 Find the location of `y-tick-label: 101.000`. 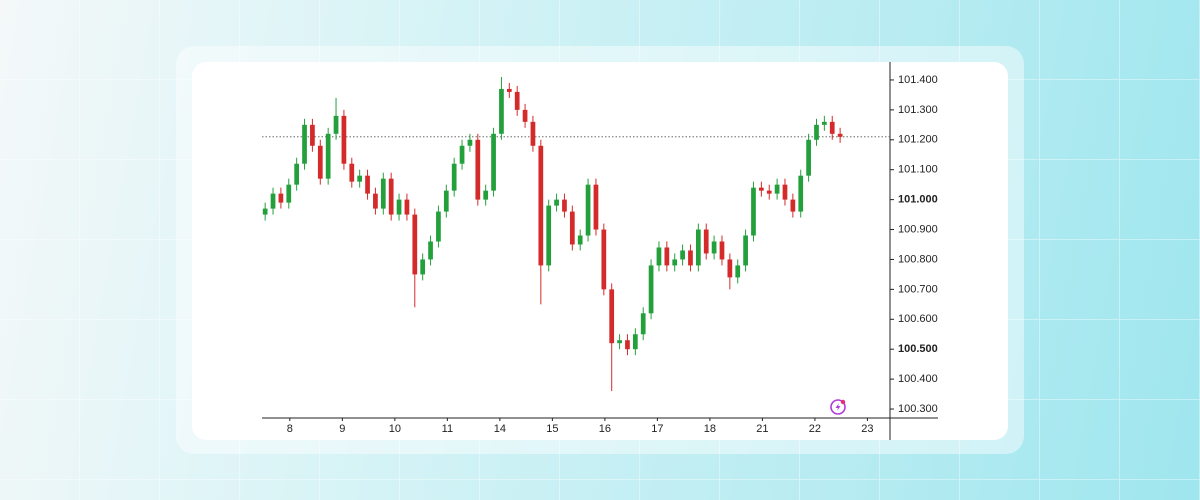

y-tick-label: 101.000 is located at coordinates (918, 200).